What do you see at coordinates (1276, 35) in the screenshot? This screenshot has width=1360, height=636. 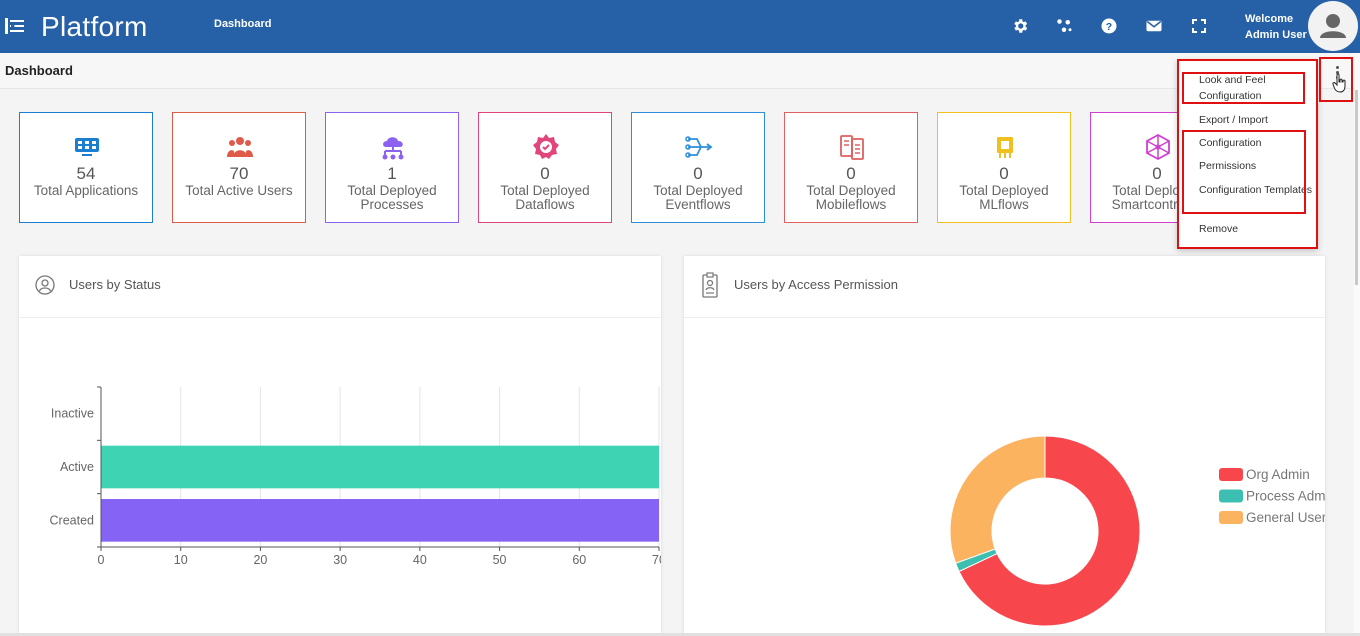 I see `user-name: Admin User` at bounding box center [1276, 35].